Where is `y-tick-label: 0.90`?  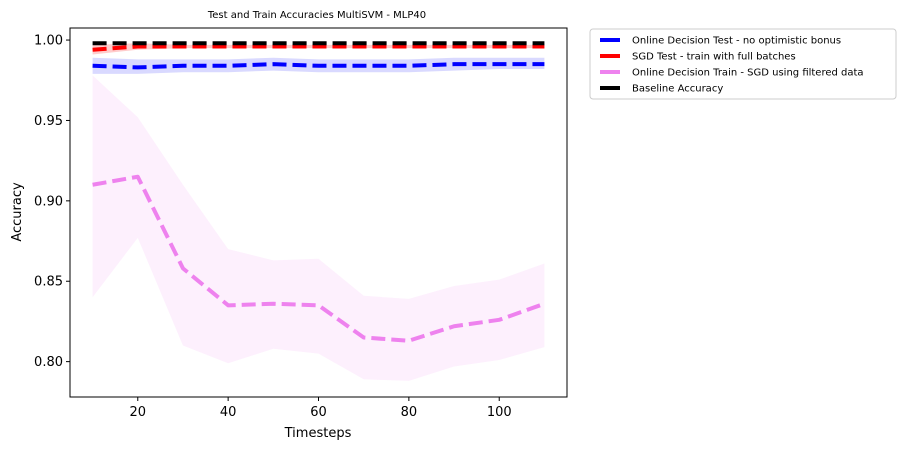
y-tick-label: 0.90 is located at coordinates (48, 201).